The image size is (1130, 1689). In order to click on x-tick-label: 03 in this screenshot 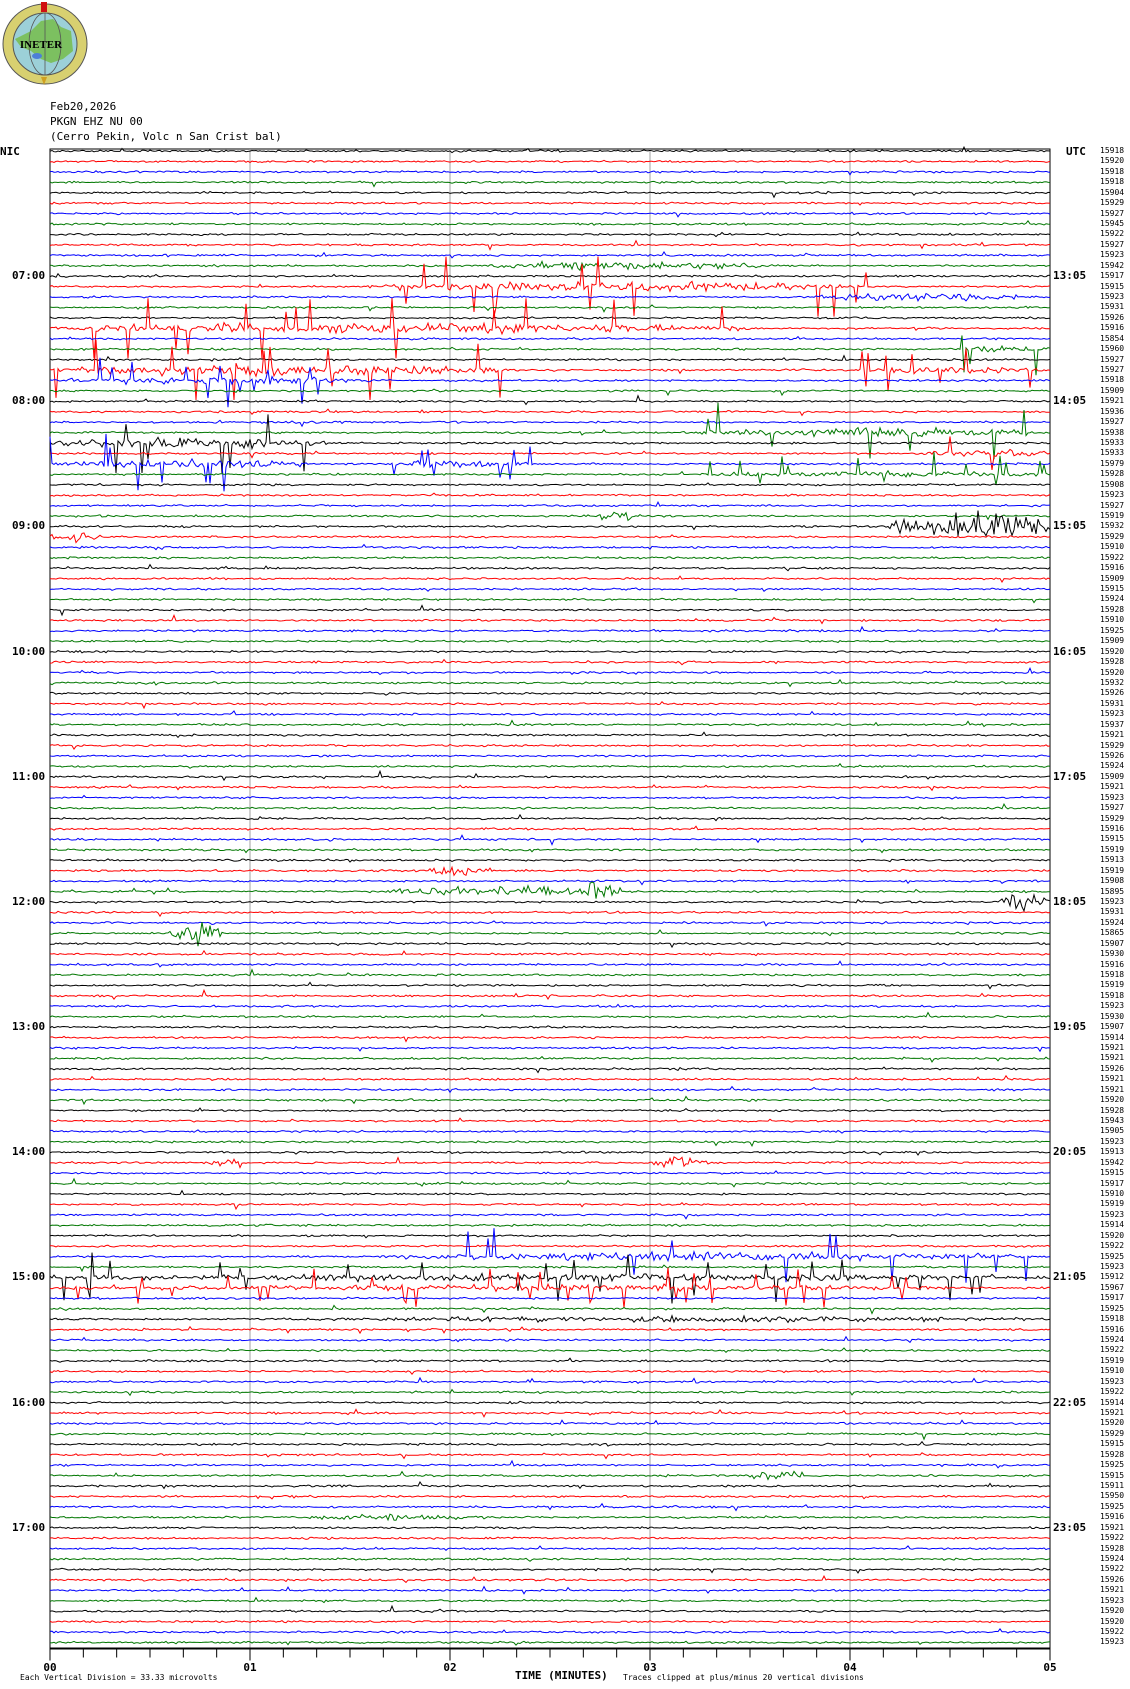, I will do `click(650, 1668)`.